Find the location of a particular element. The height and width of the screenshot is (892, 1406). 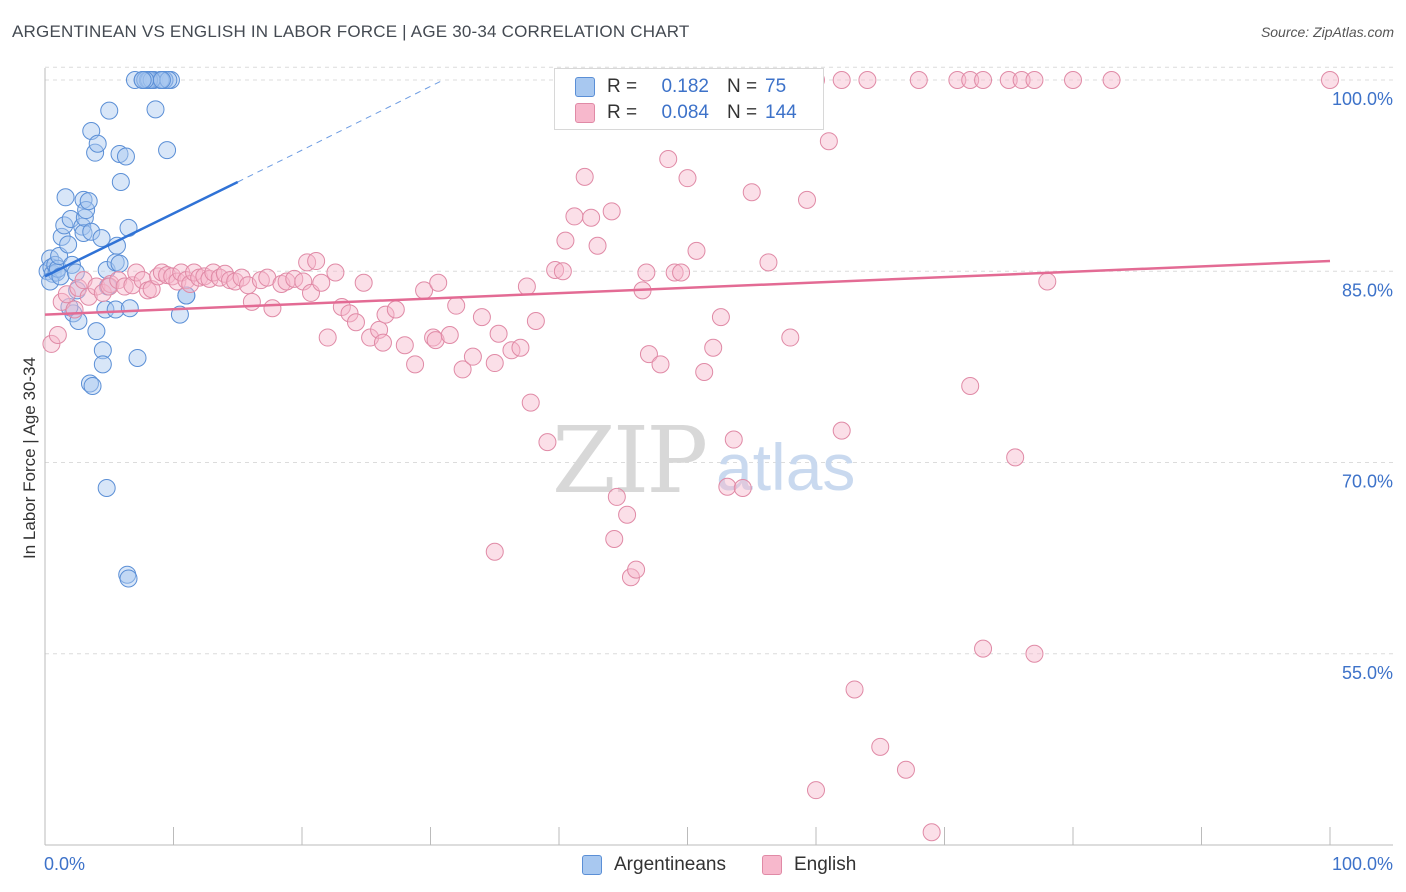

legend-item-english: English is located at coordinates (809, 865).